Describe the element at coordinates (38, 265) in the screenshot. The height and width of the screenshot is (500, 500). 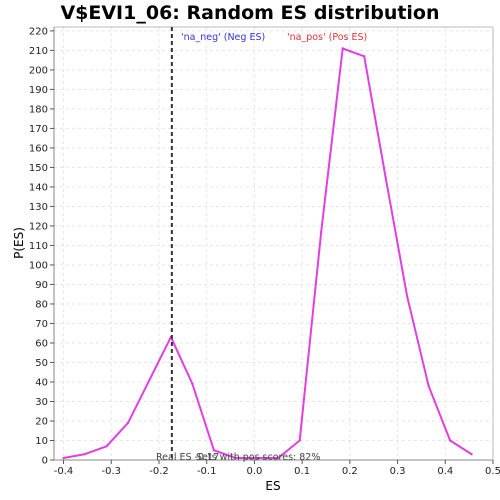
I see `y-tick-label: 100` at that location.